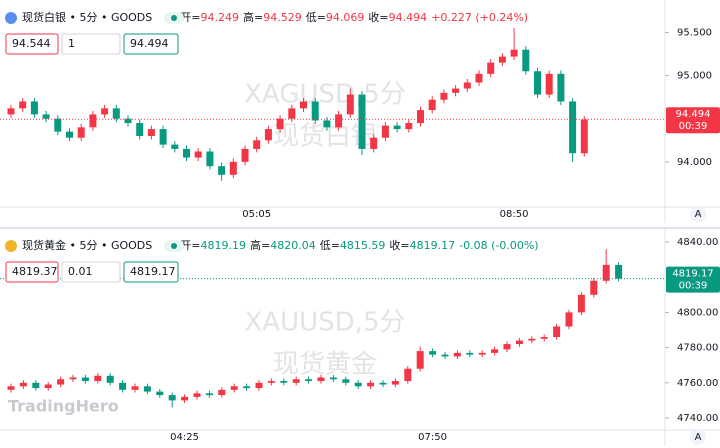 The height and width of the screenshot is (448, 720). I want to click on last-price-label: 94.494, so click(693, 114).